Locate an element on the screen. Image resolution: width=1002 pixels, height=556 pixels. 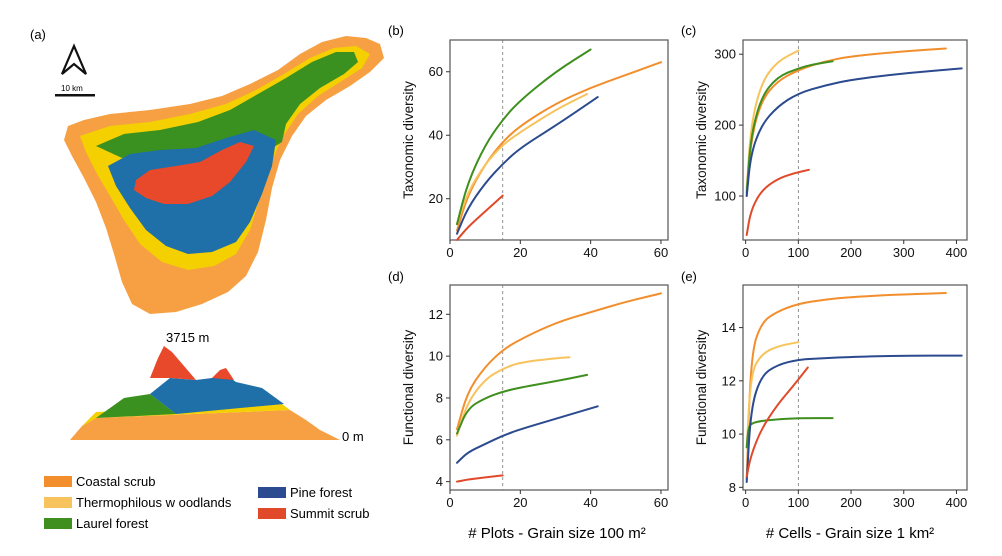
legend-label-summit: Summit scrub is located at coordinates (329, 513).